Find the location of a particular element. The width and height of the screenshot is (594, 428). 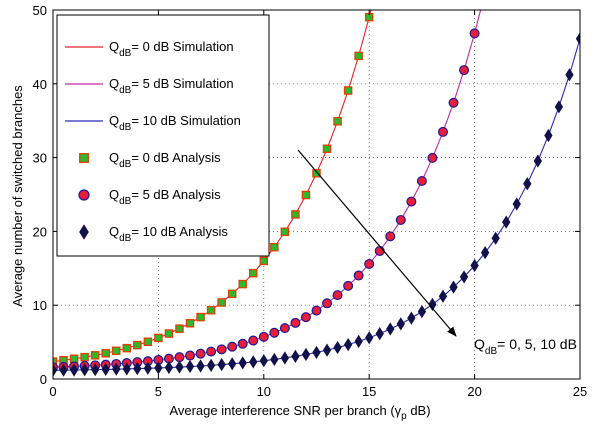

x-tick-label: 5 is located at coordinates (158, 391).